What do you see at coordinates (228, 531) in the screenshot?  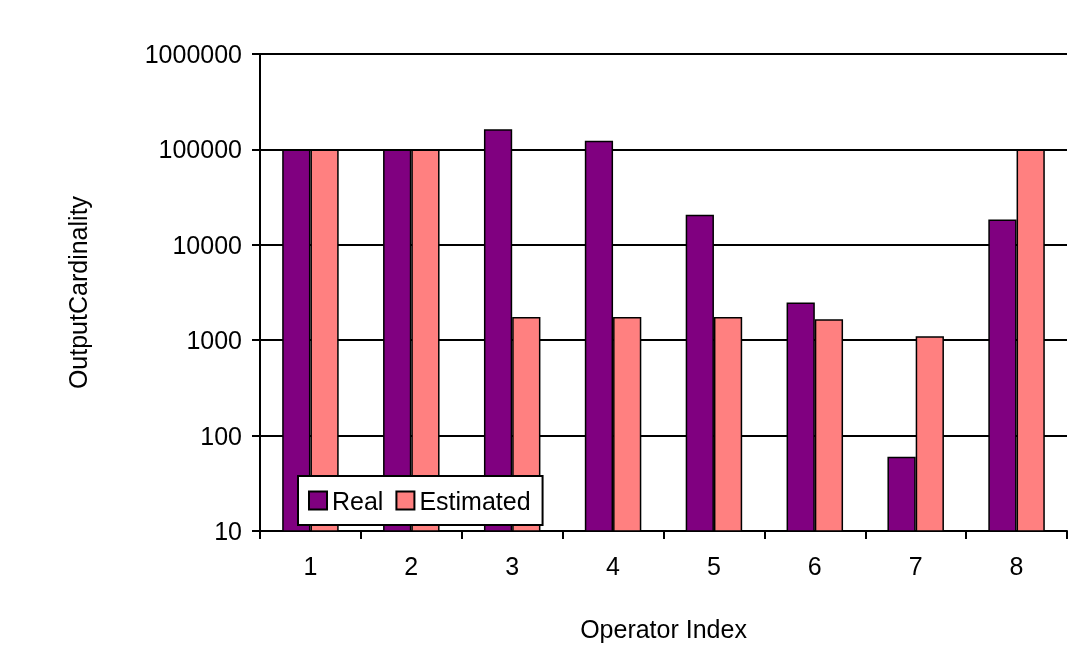 I see `y-tick-label: 10` at bounding box center [228, 531].